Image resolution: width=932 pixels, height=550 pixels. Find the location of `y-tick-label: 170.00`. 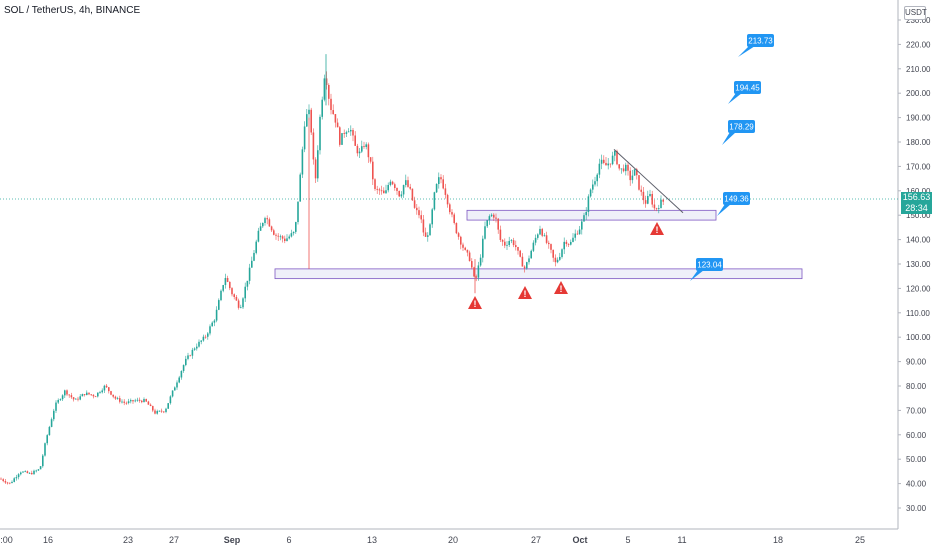

y-tick-label: 170.00 is located at coordinates (918, 166).